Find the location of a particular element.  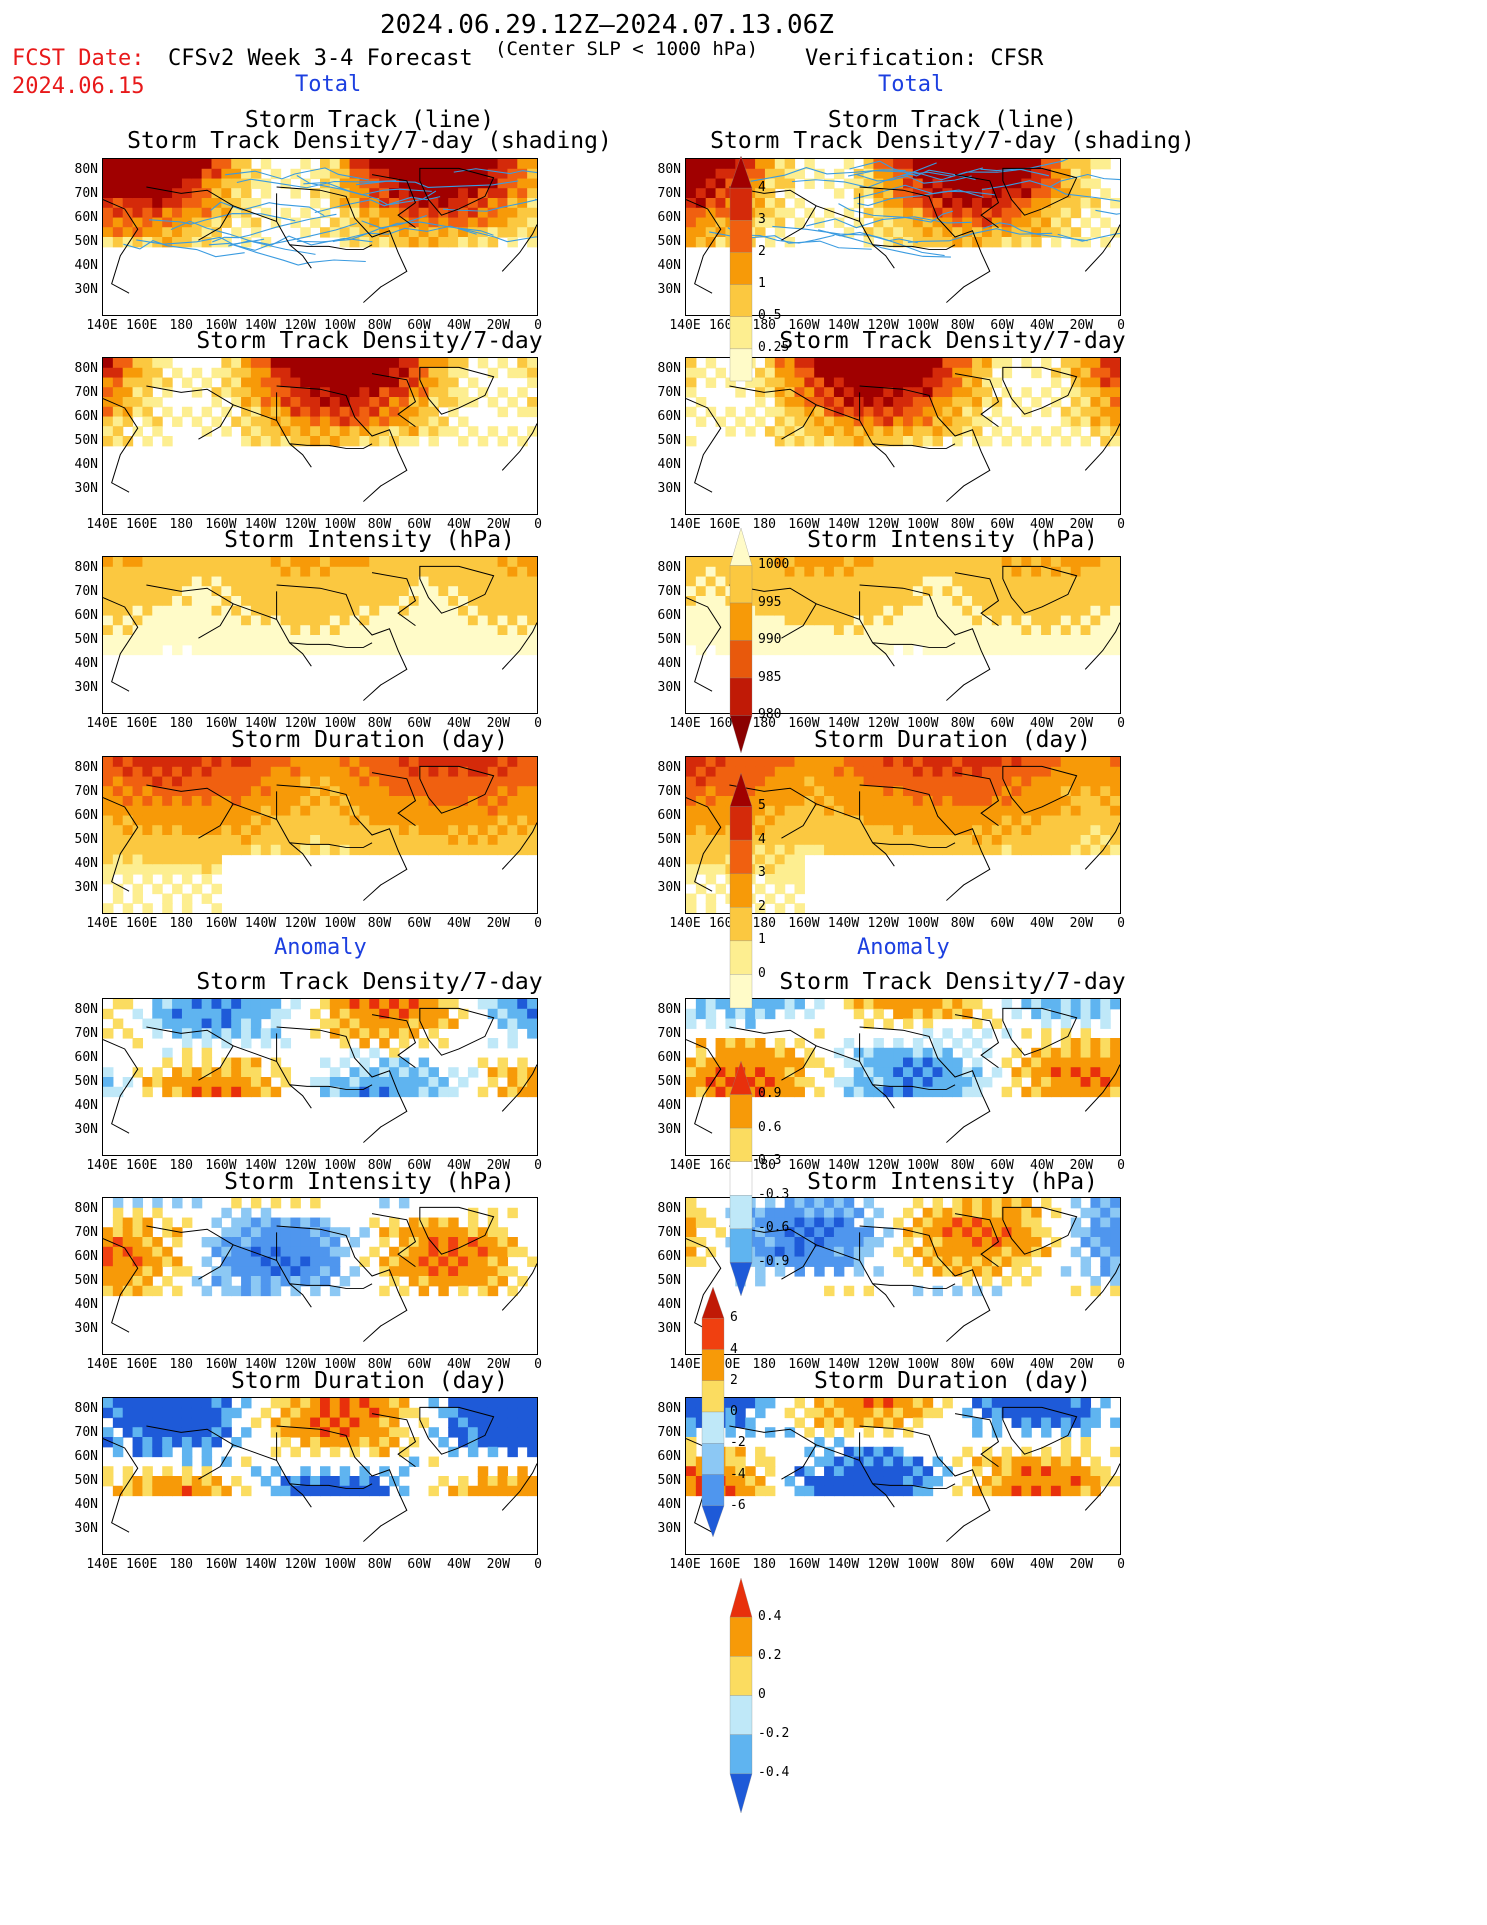

colorbar-label: 0.3 is located at coordinates (770, 1161).